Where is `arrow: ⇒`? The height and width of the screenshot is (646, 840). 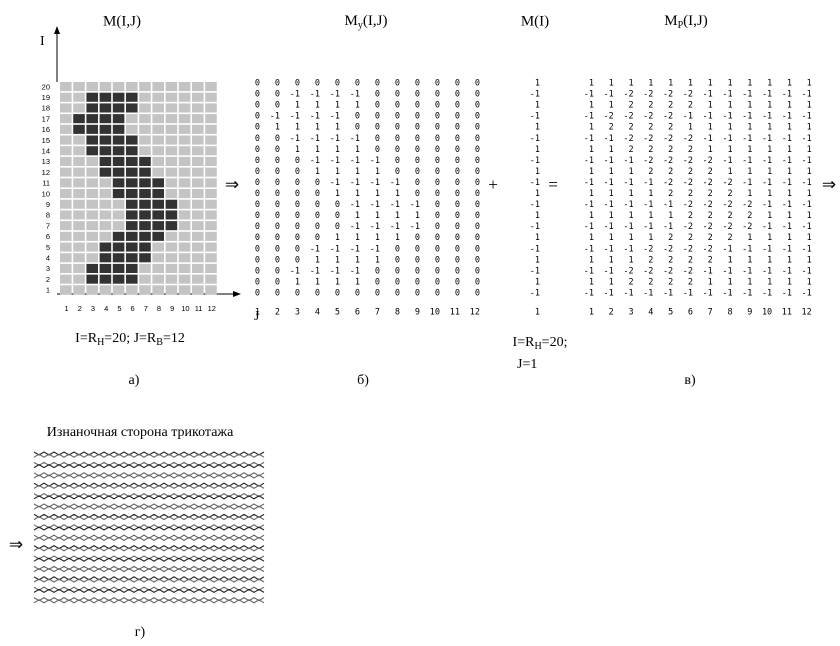
arrow: ⇒ is located at coordinates (829, 184).